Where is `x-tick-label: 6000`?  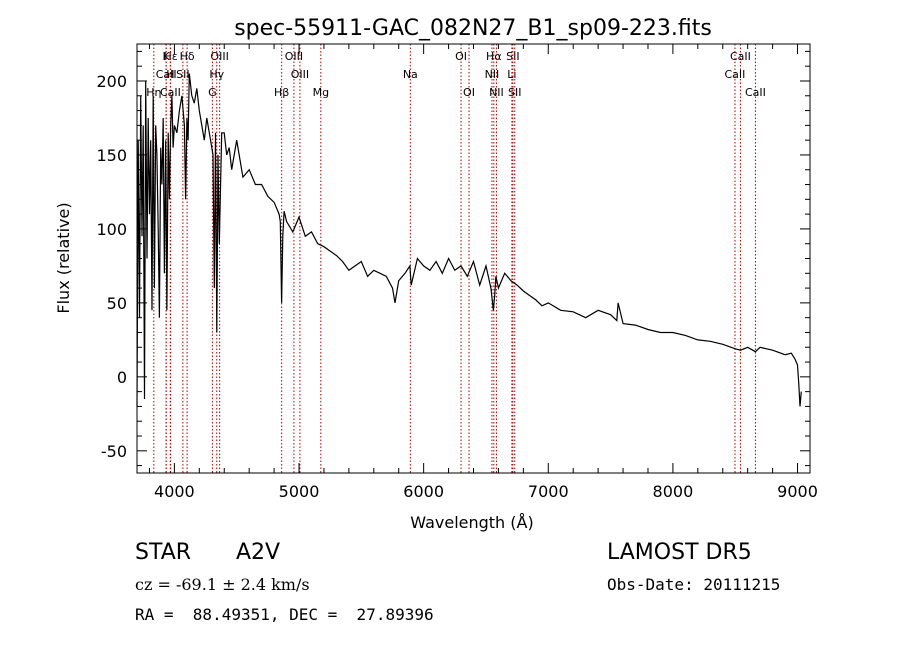
x-tick-label: 6000 is located at coordinates (423, 491).